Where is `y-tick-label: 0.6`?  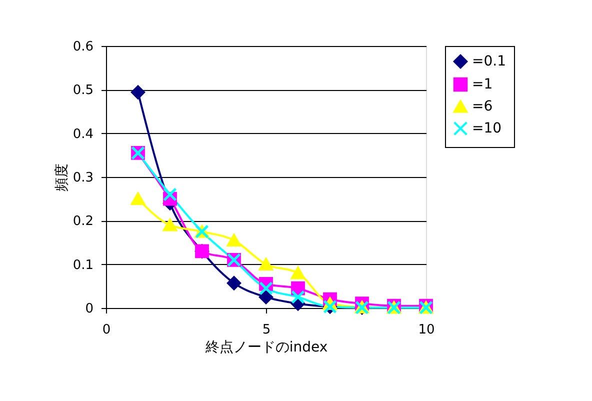
y-tick-label: 0.6 is located at coordinates (83, 47).